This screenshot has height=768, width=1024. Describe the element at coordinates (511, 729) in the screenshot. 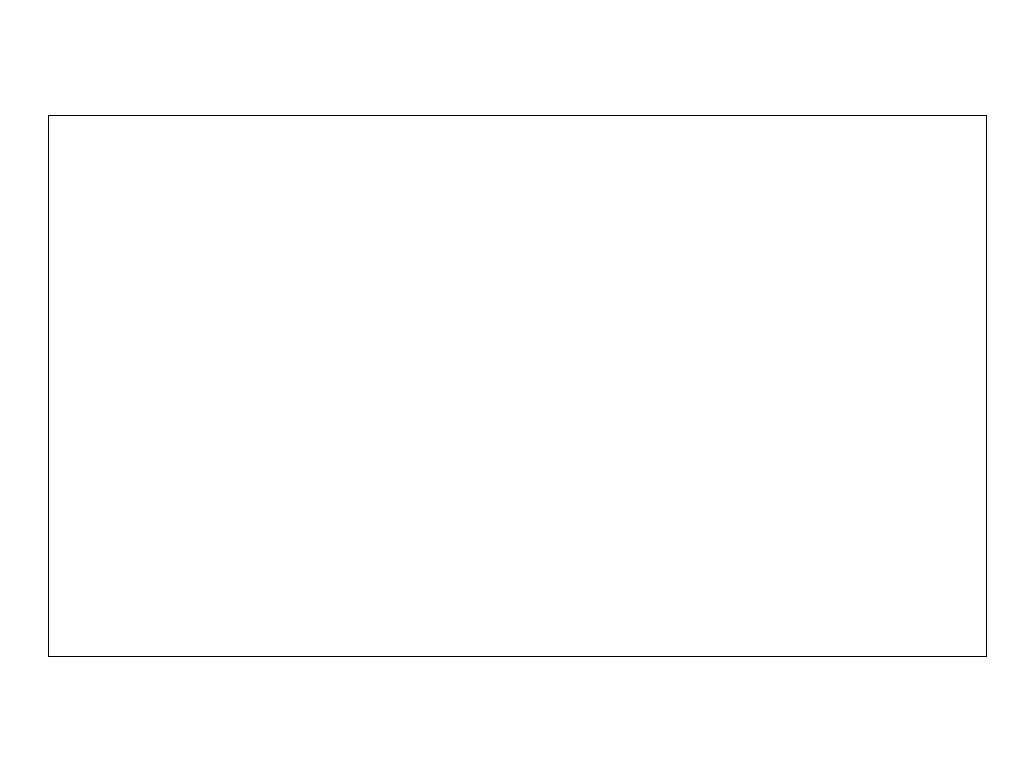

I see `colorbar` at that location.